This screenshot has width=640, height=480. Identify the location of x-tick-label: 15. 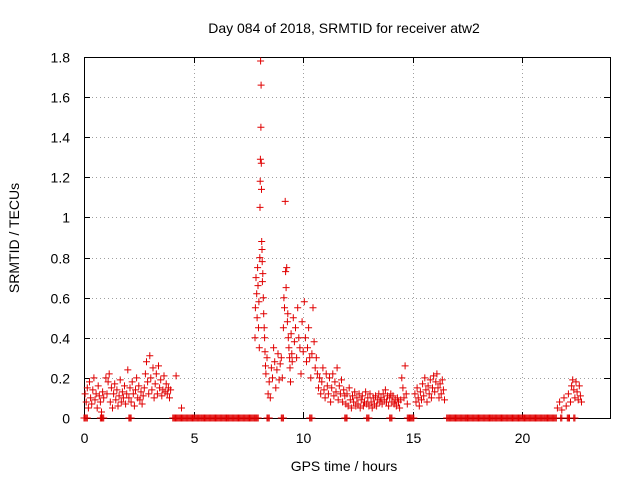
(414, 438).